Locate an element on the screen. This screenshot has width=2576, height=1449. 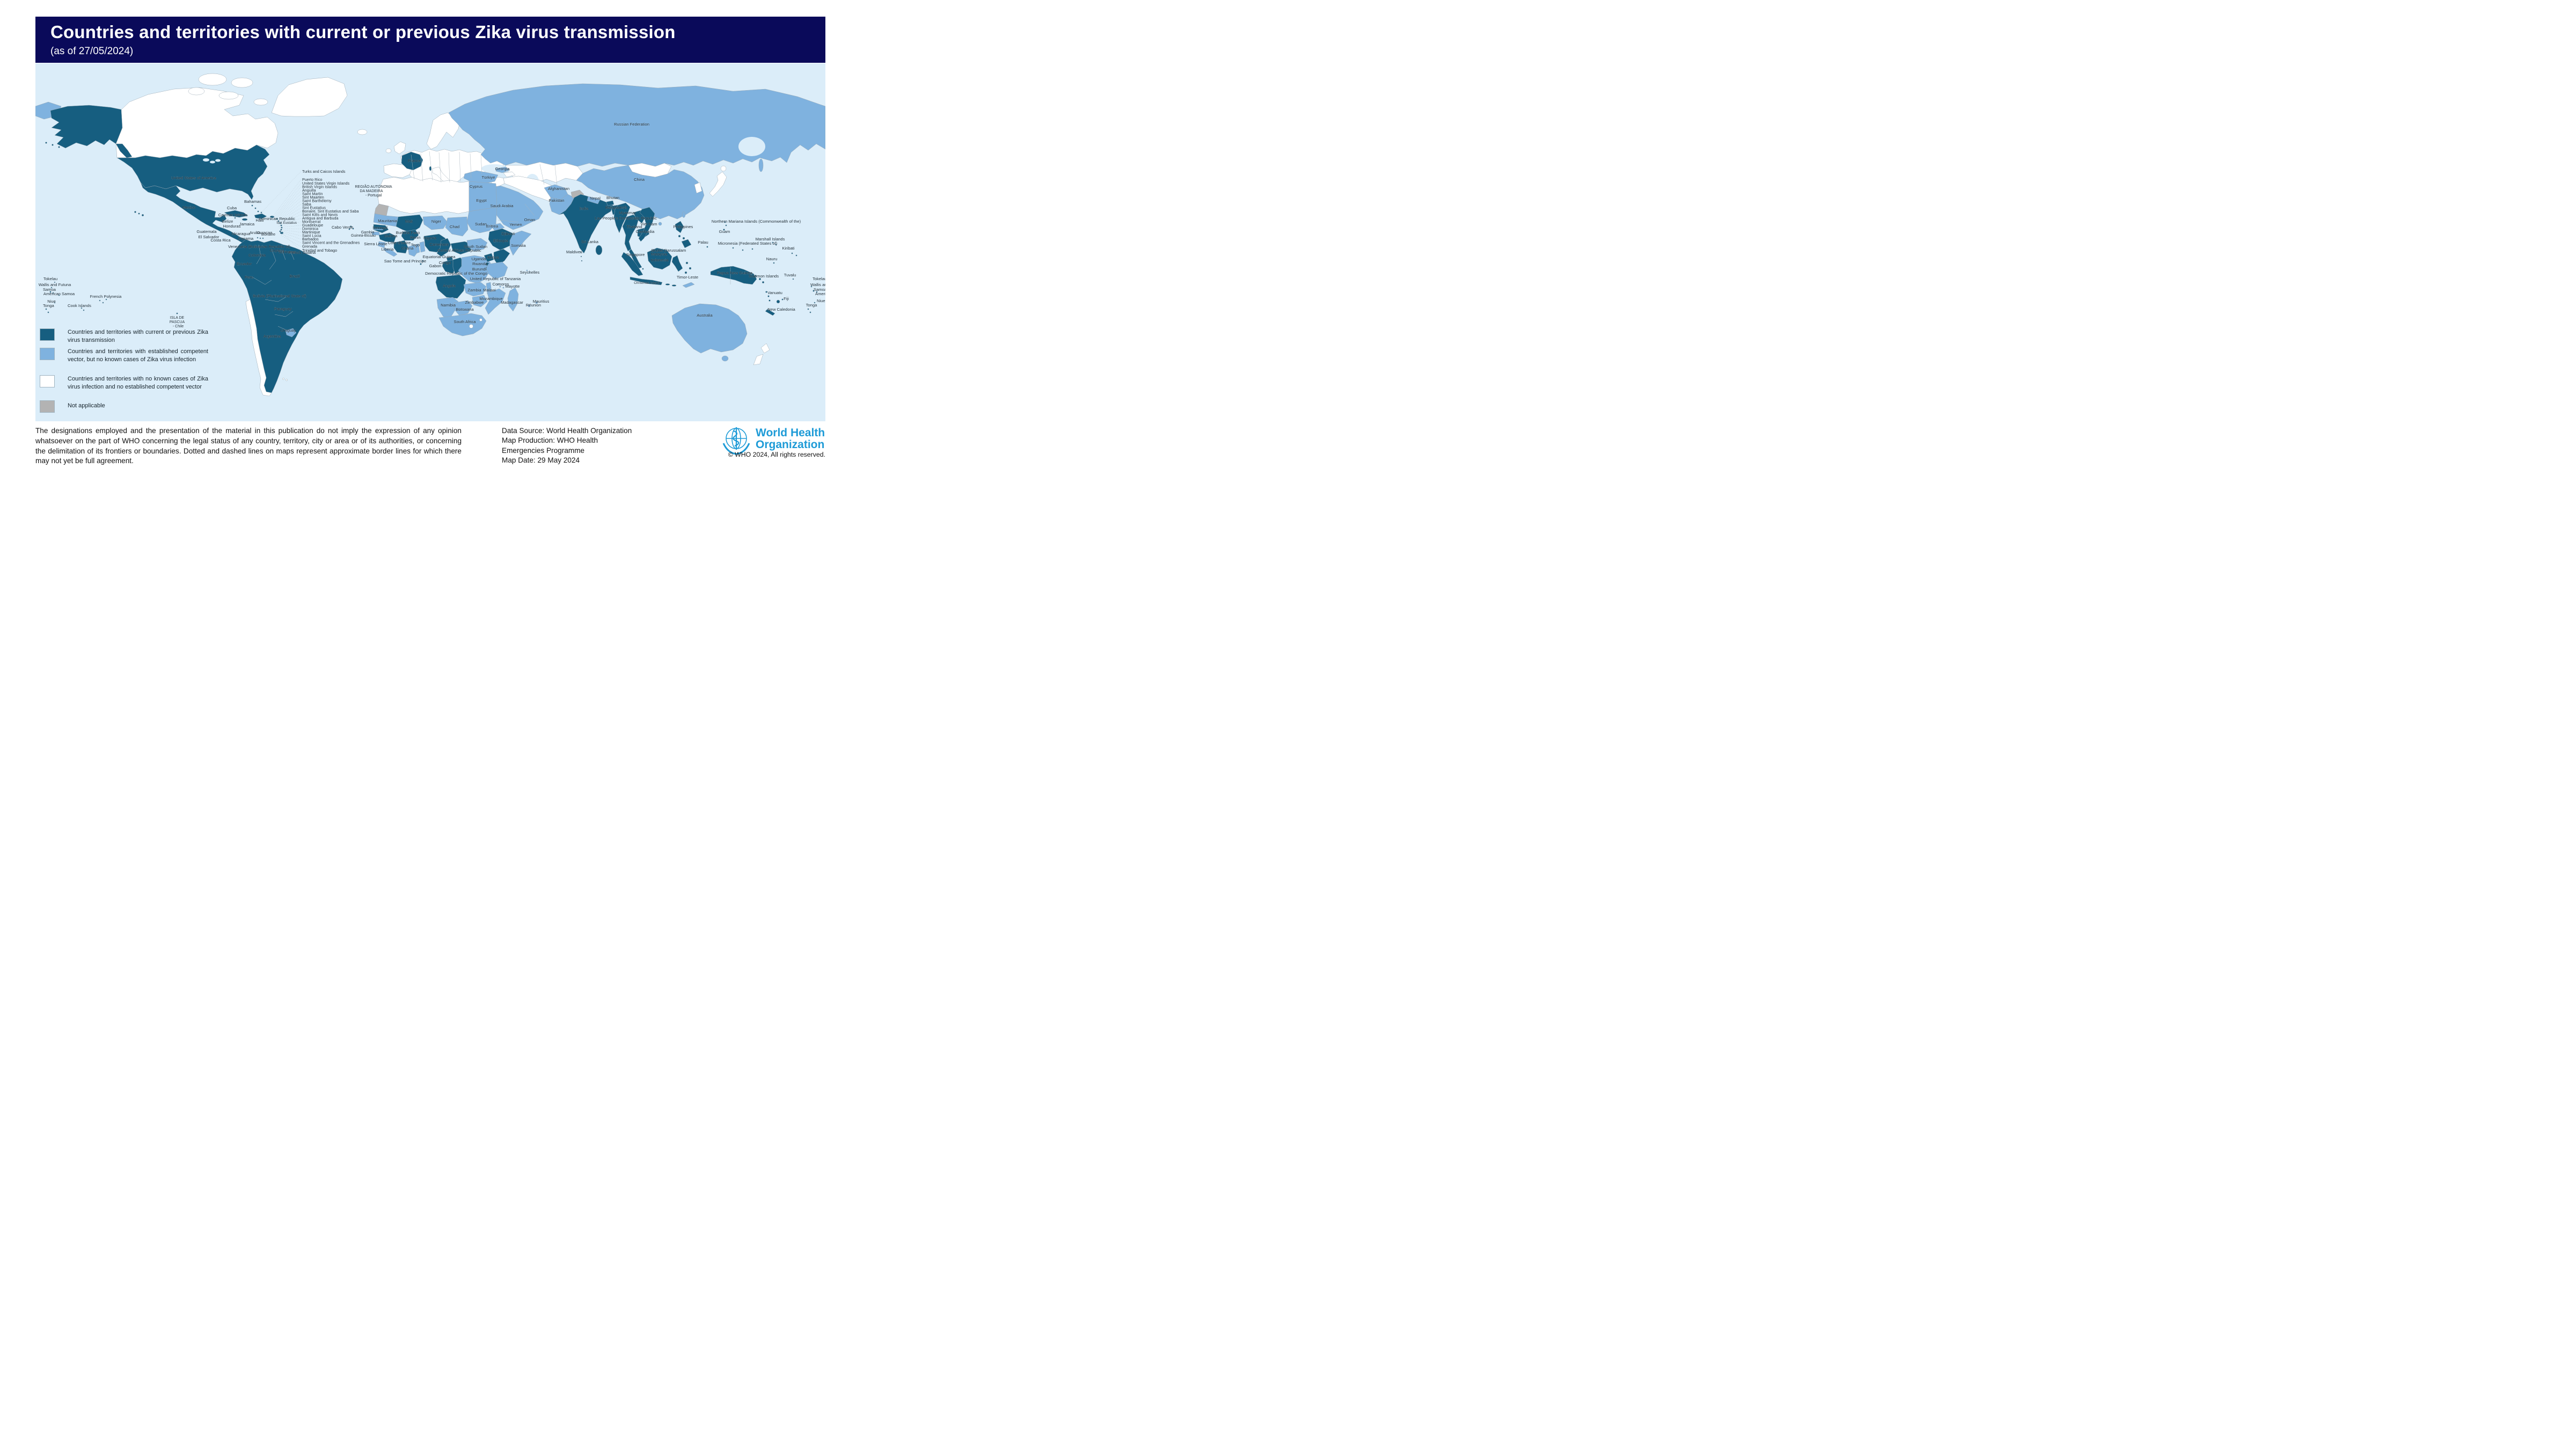
solomon-island is located at coordinates (751, 273).